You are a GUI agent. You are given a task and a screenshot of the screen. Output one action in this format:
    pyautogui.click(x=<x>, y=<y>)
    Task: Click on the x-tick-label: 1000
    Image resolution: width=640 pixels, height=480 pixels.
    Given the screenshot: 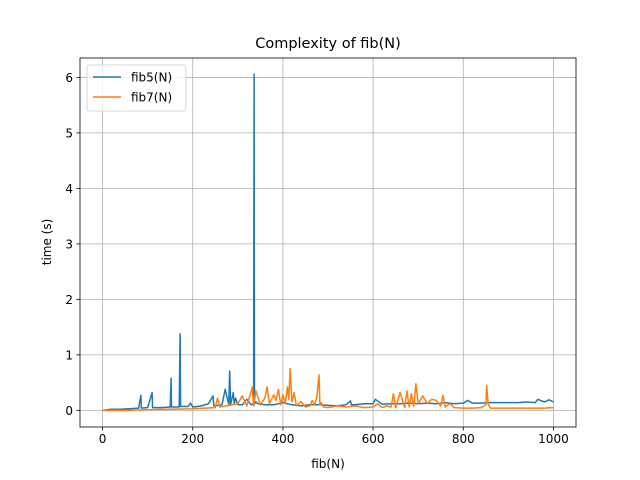 What is the action you would take?
    pyautogui.click(x=553, y=439)
    